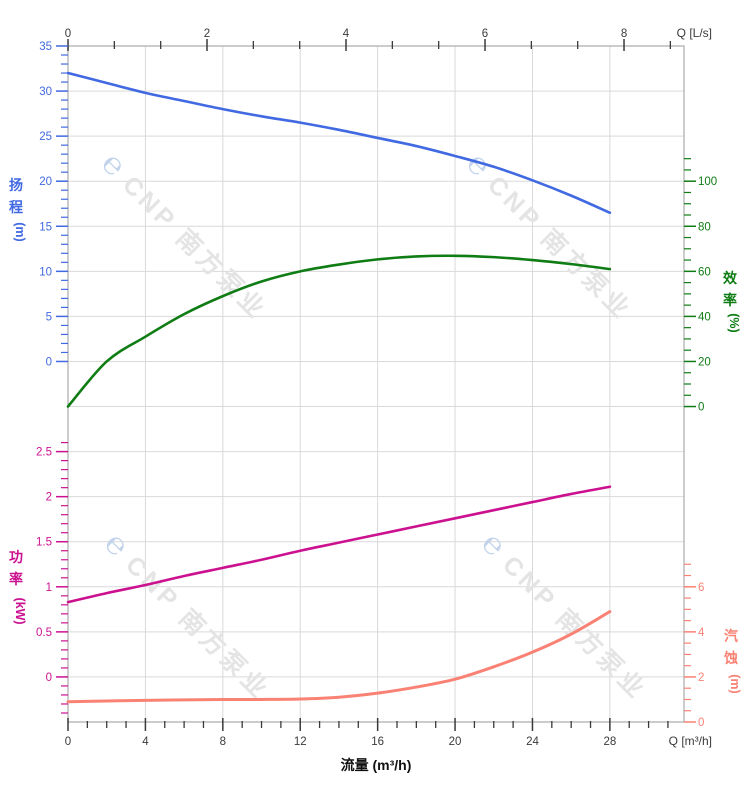 The width and height of the screenshot is (752, 797). I want to click on efficiency-tick-label: 20, so click(704, 362).